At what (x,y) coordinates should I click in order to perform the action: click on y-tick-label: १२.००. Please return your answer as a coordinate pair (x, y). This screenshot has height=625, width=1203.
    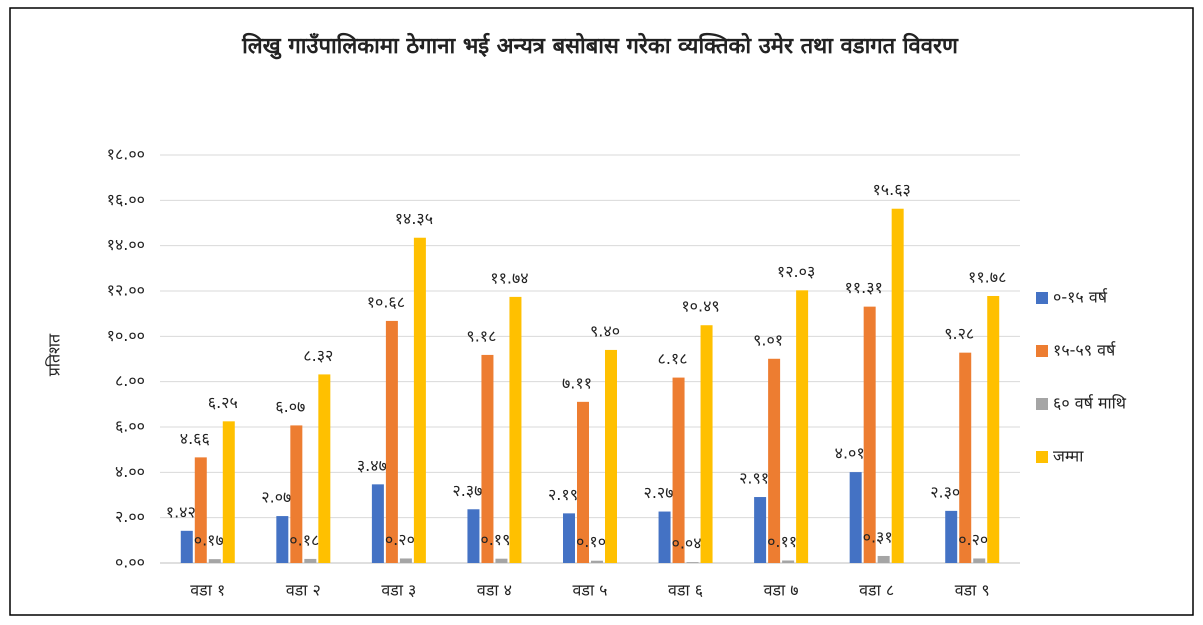
    Looking at the image, I should click on (126, 290).